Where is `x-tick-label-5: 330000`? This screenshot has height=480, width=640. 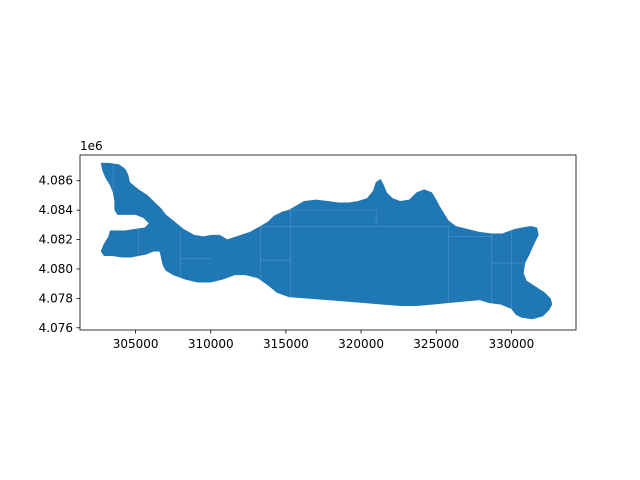 x-tick-label-5: 330000 is located at coordinates (511, 344).